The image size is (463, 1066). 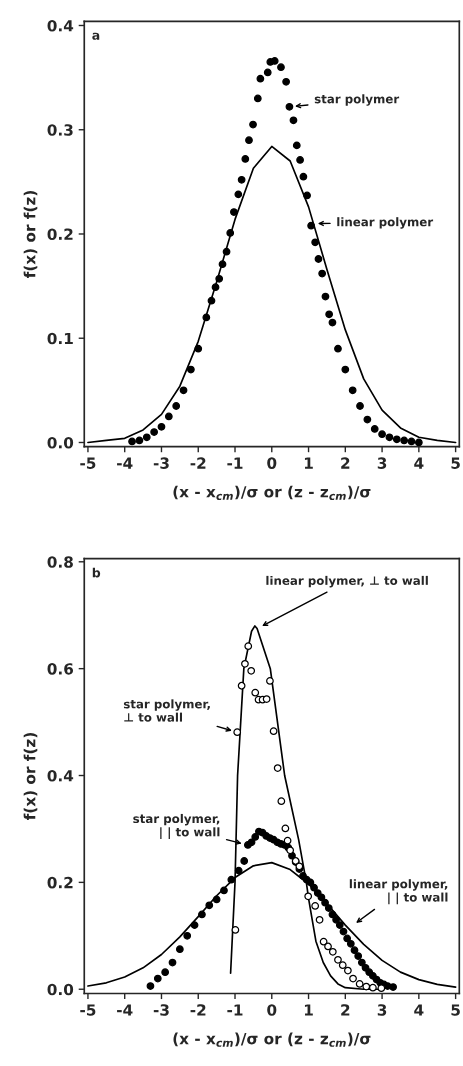 I want to click on annotation: star polymer, ⊥ to wall, so click(x=166, y=710).